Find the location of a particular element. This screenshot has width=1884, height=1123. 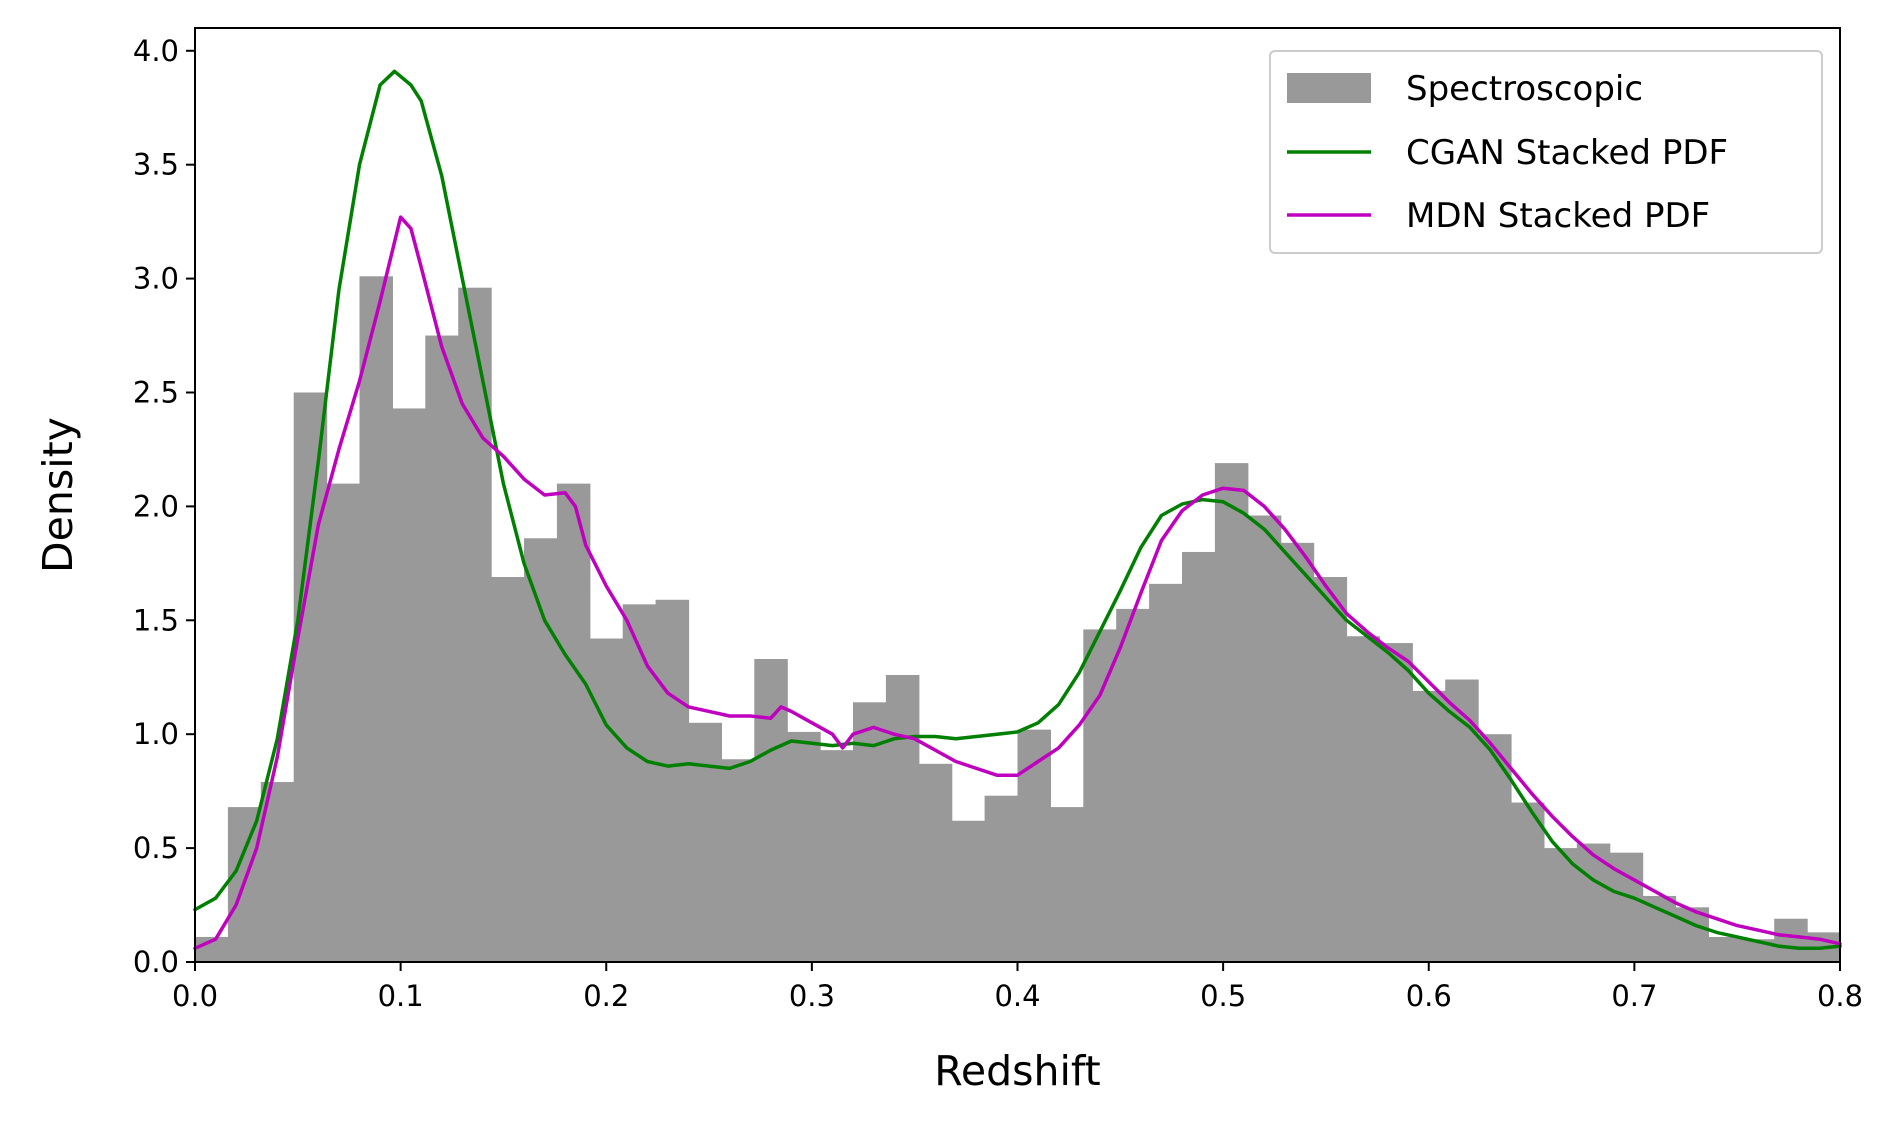

y-tick-label: 2.0 is located at coordinates (156, 506).